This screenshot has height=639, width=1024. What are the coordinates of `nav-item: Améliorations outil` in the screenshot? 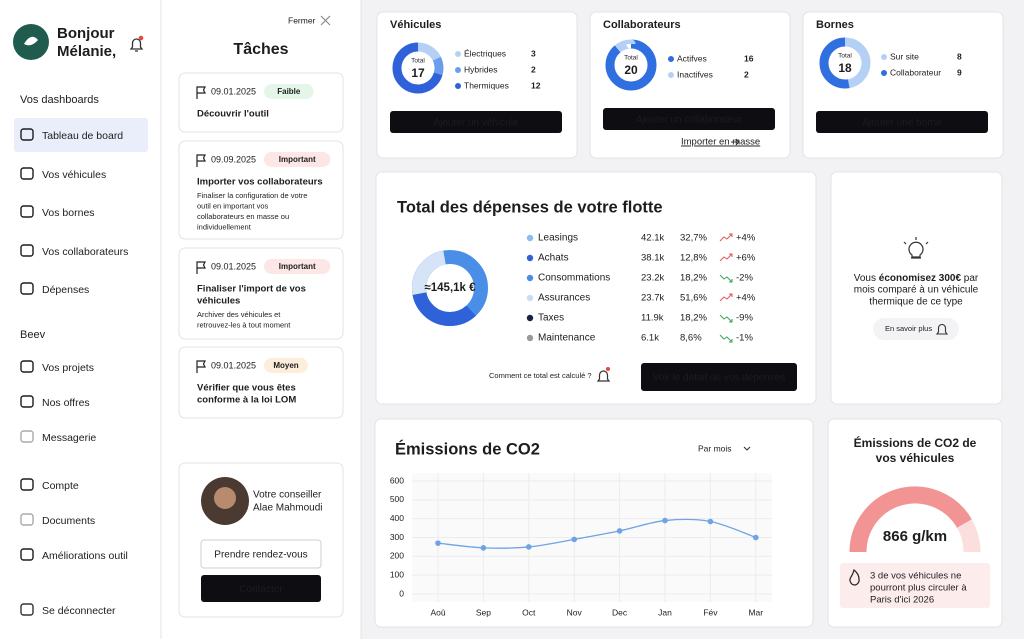 It's located at (85, 556).